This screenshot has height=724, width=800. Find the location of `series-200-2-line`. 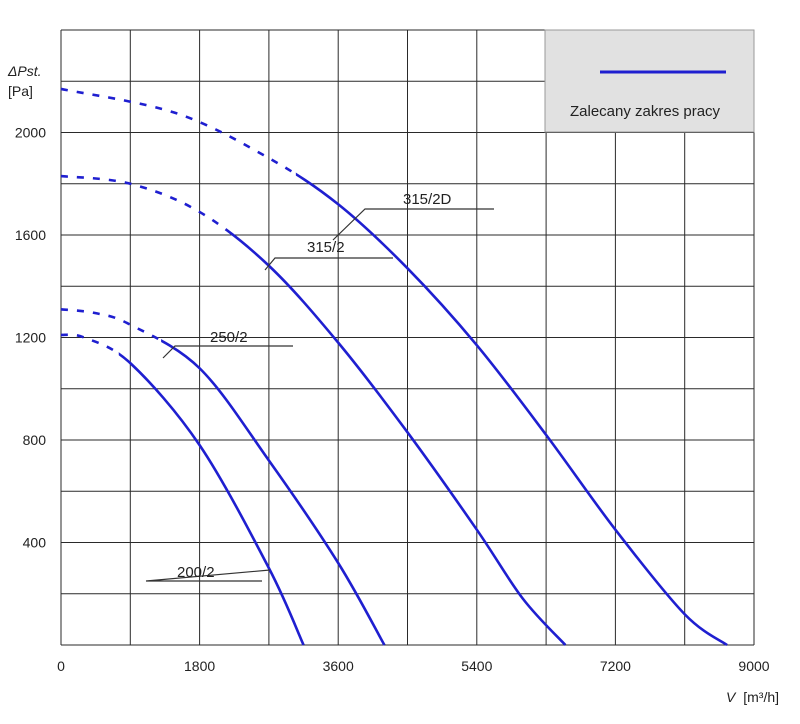

series-200-2-line is located at coordinates (211, 499).